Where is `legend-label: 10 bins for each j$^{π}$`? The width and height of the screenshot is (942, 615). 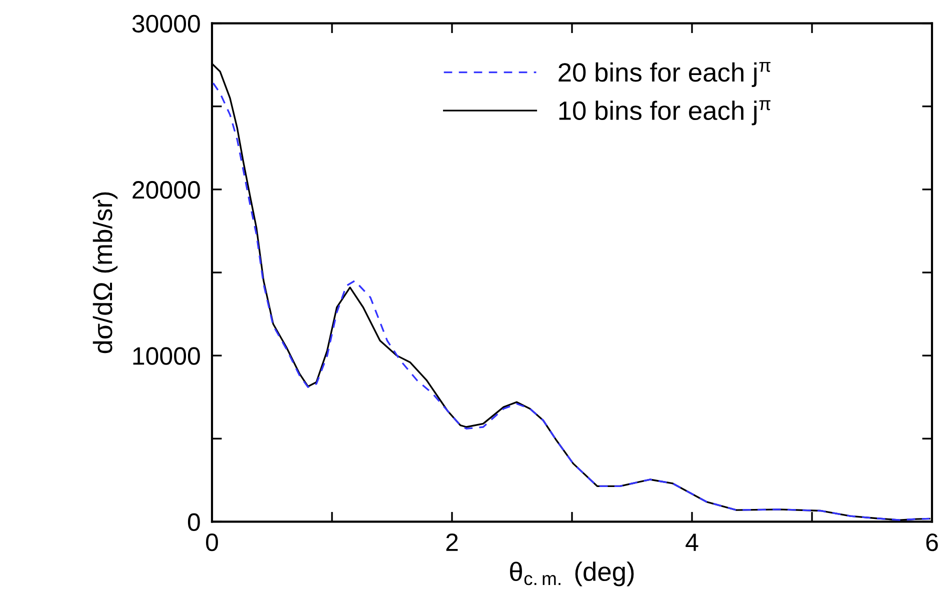
legend-label: 10 bins for each j$^{π}$ is located at coordinates (664, 113).